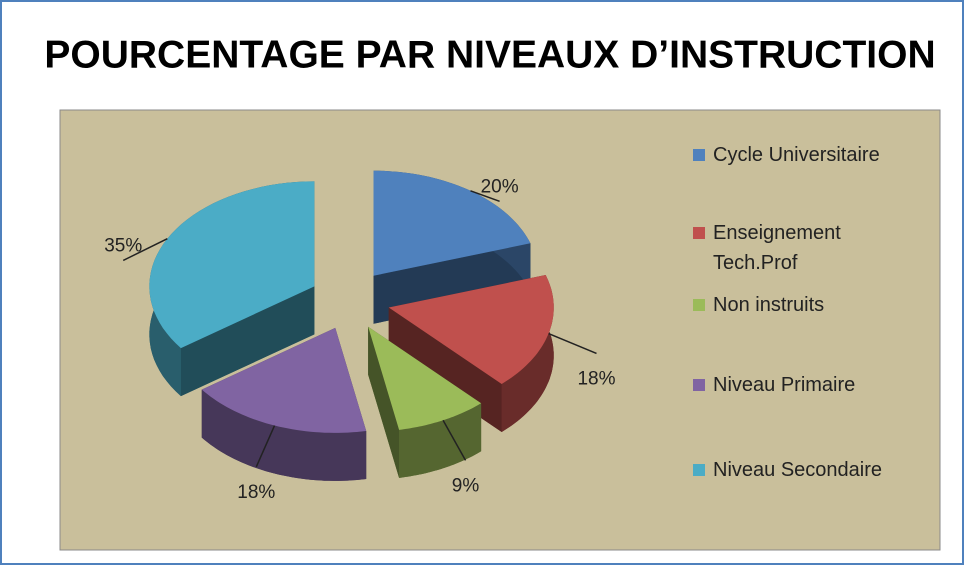 The height and width of the screenshot is (565, 964). What do you see at coordinates (466, 485) in the screenshot?
I see `data-label: 9%` at bounding box center [466, 485].